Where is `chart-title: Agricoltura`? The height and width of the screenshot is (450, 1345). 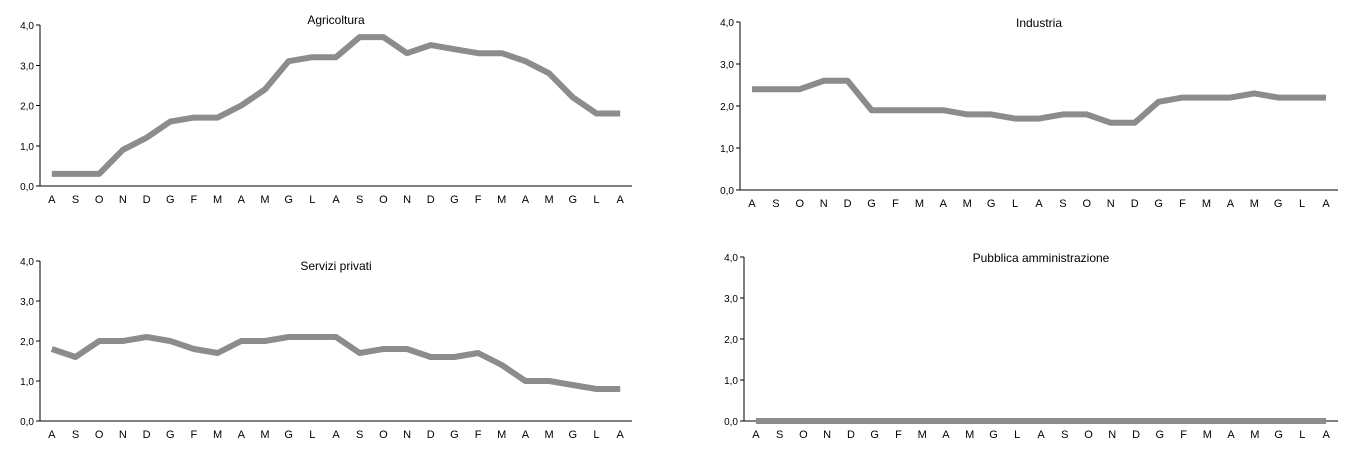 chart-title: Agricoltura is located at coordinates (336, 20).